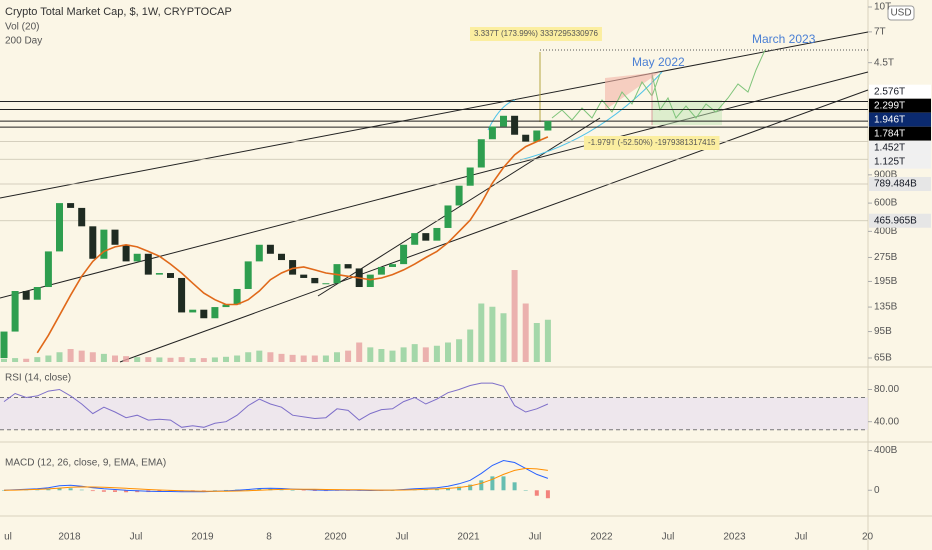 This screenshot has width=932, height=550. I want to click on annotation: 3.337T (173.99%) 3337295330976, so click(536, 33).